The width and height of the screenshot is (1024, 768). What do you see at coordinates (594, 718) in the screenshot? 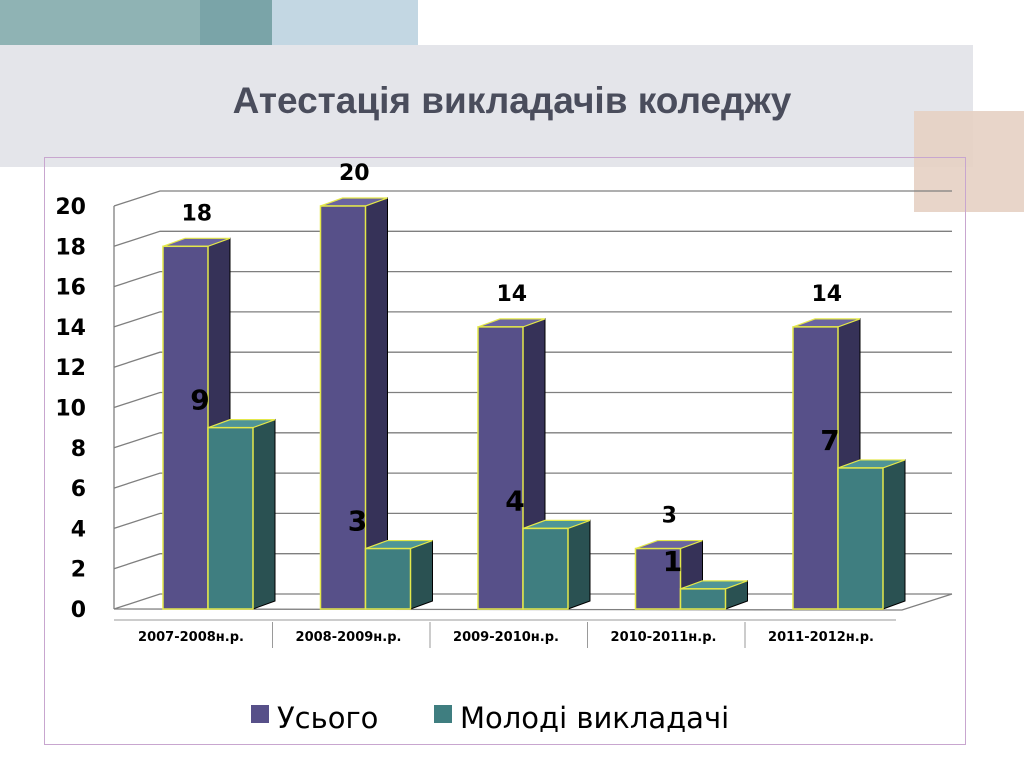
I see `legend-label: Молоді викладачі` at bounding box center [594, 718].